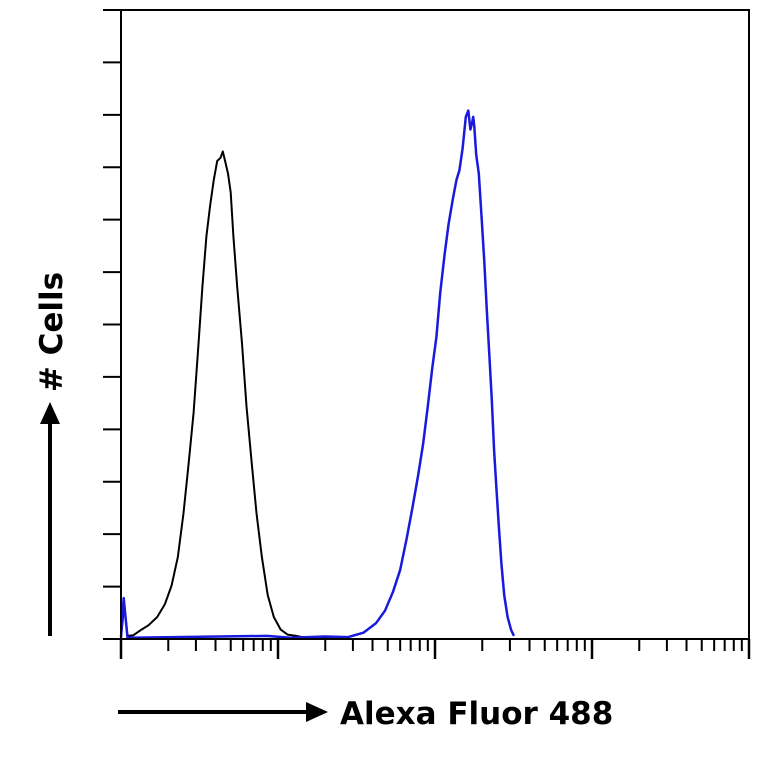 The width and height of the screenshot is (764, 764). Describe the element at coordinates (52, 332) in the screenshot. I see `y-axis-label: # Cells` at that location.